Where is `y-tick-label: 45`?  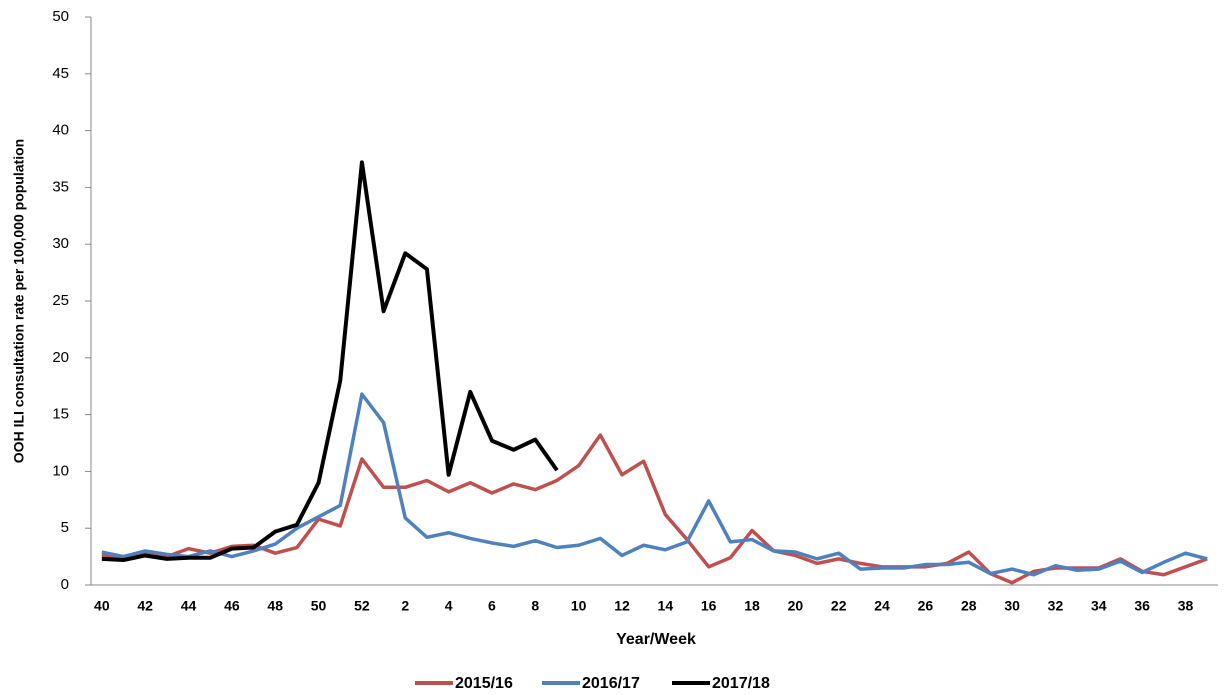 y-tick-label: 45 is located at coordinates (60, 73).